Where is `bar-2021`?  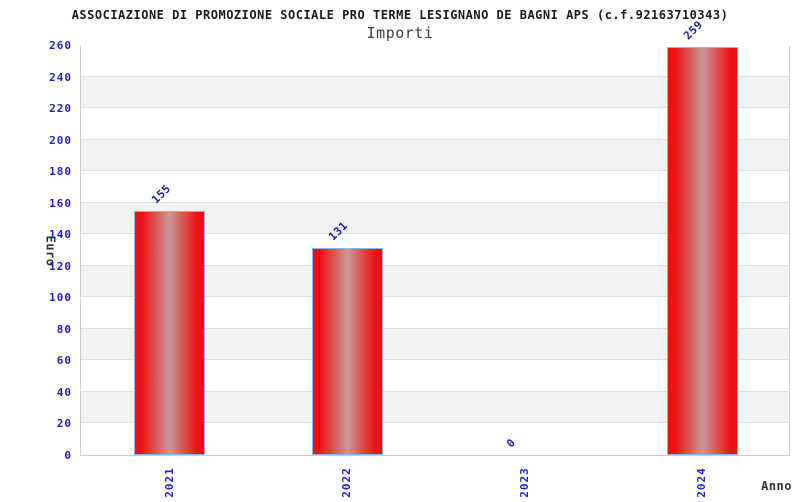 bar-2021 is located at coordinates (170, 332).